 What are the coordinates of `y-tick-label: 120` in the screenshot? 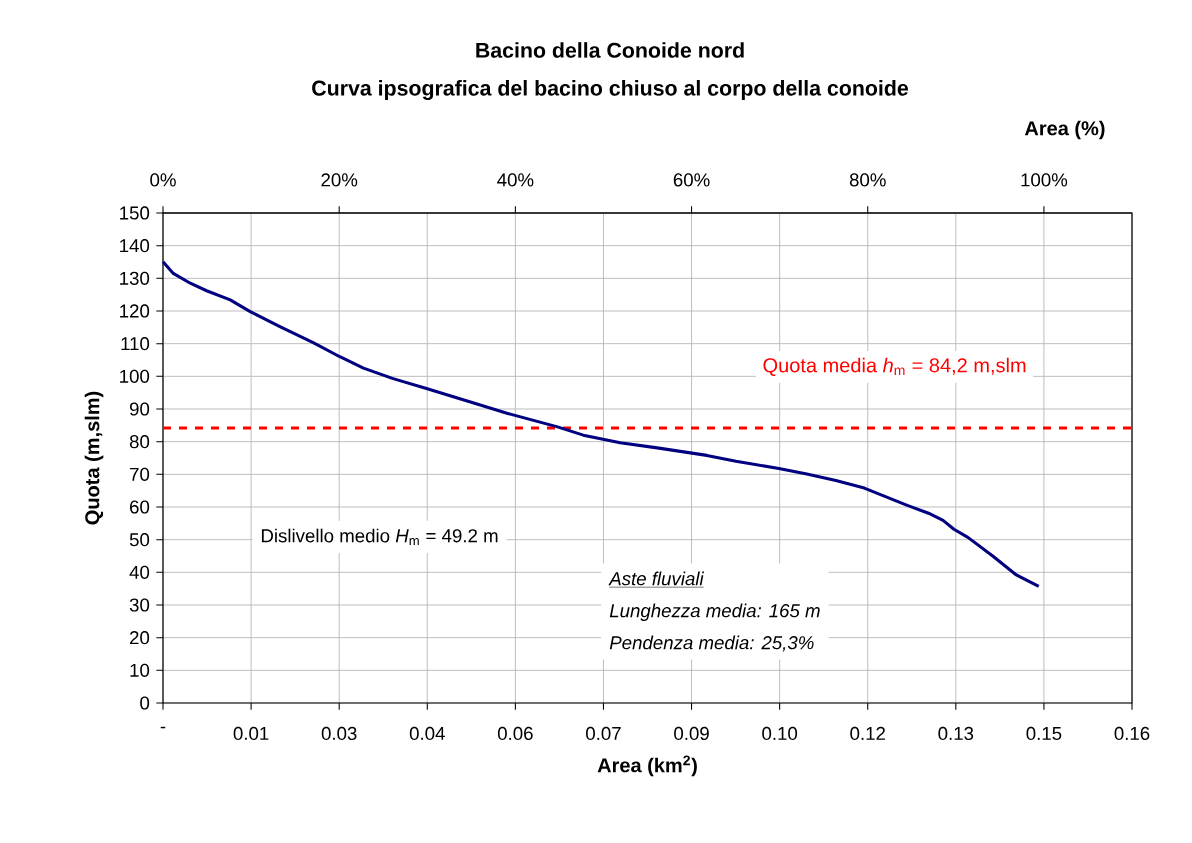 It's located at (135, 311).